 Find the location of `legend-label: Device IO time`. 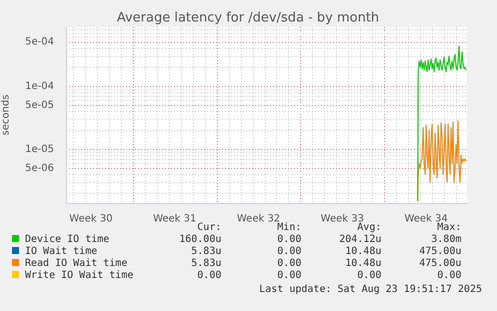

legend-label: Device IO time is located at coordinates (67, 240).